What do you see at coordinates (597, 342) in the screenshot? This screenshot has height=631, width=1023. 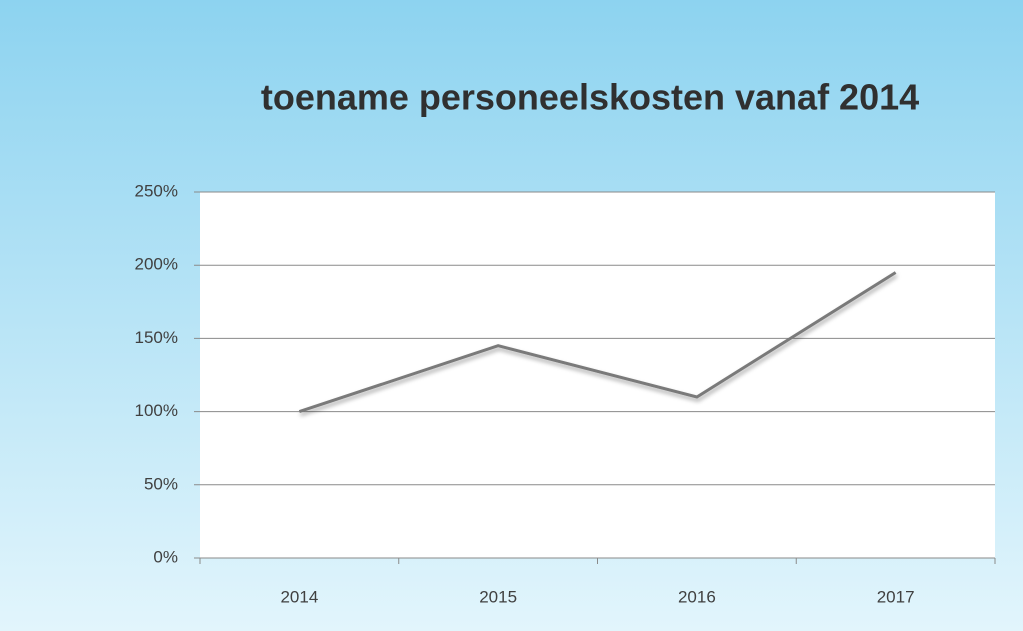 I see `data-line` at bounding box center [597, 342].